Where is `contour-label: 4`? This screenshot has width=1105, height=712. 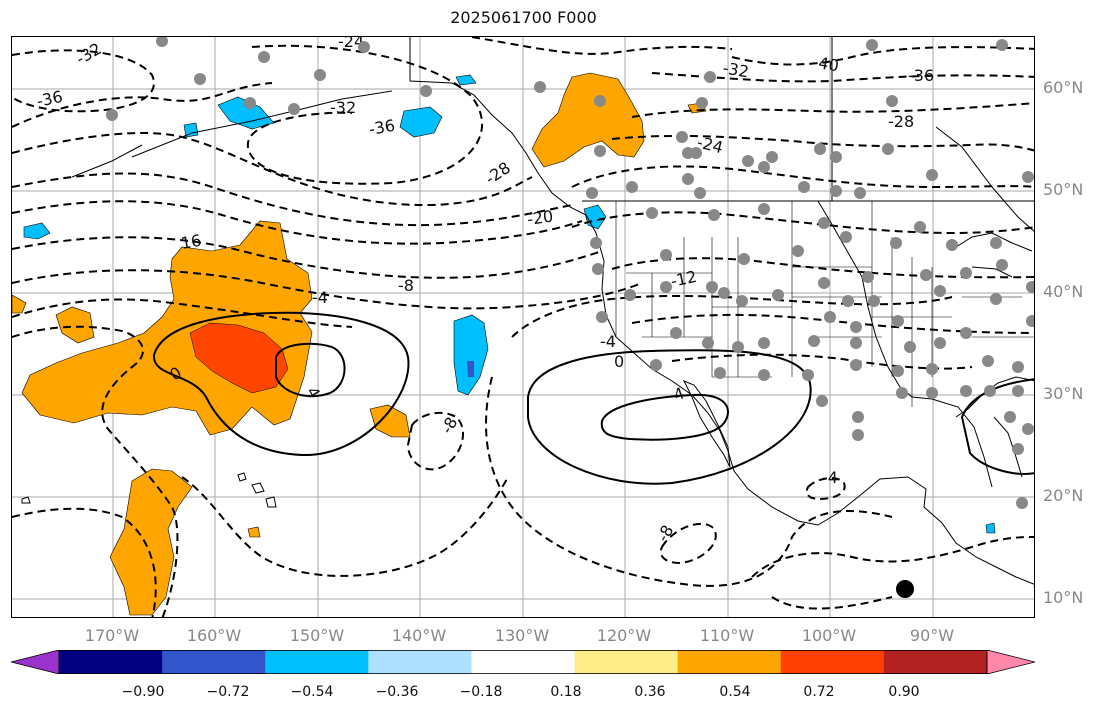
contour-label: 4 is located at coordinates (679, 393).